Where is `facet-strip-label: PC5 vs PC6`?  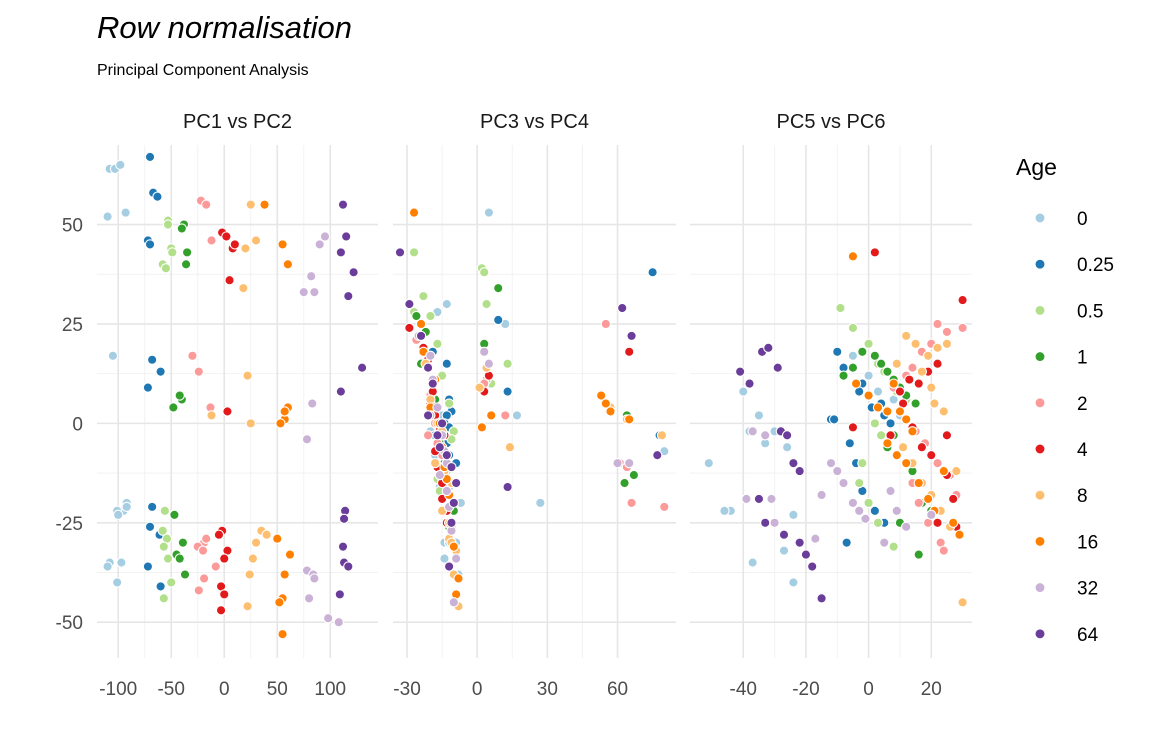 facet-strip-label: PC5 vs PC6 is located at coordinates (831, 122).